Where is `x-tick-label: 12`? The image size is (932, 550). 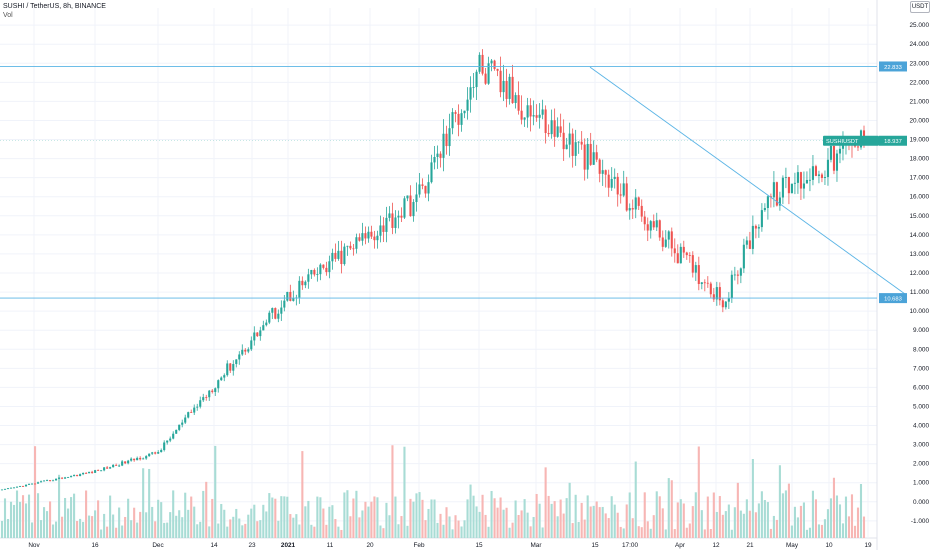
x-tick-label: 12 is located at coordinates (716, 545).